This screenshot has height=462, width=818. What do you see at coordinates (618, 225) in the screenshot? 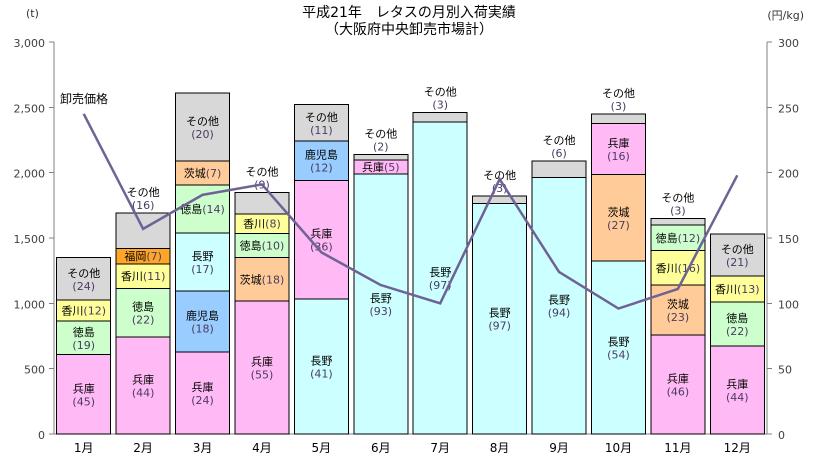
I see `bar-segment-value: (27)` at bounding box center [618, 225].